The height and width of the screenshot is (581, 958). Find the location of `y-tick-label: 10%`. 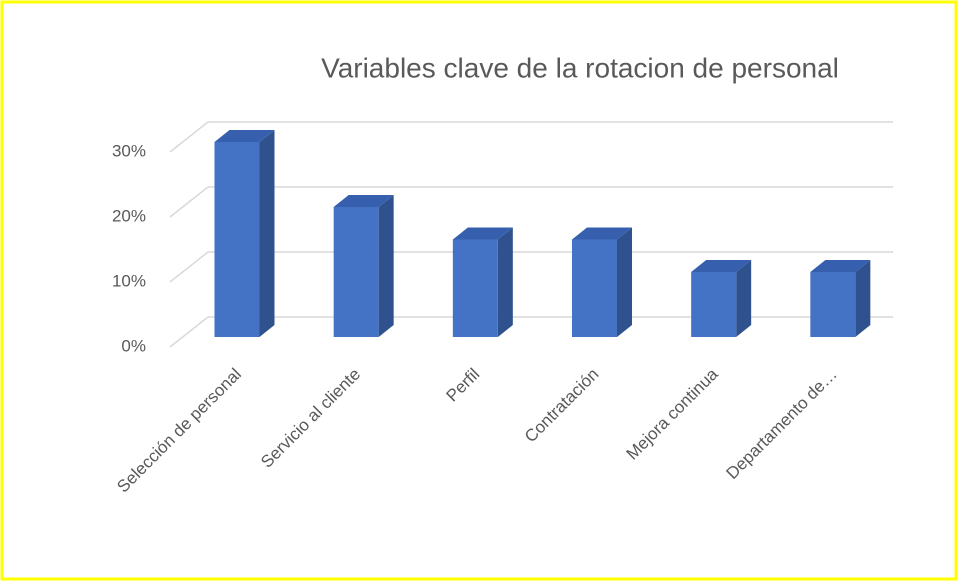

y-tick-label: 10% is located at coordinates (129, 280).